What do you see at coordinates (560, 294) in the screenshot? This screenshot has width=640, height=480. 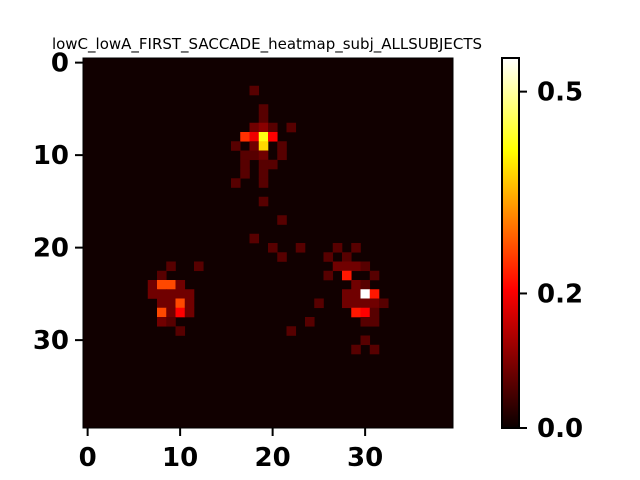 I see `colorbar-tick-label: 0.2` at bounding box center [560, 294].